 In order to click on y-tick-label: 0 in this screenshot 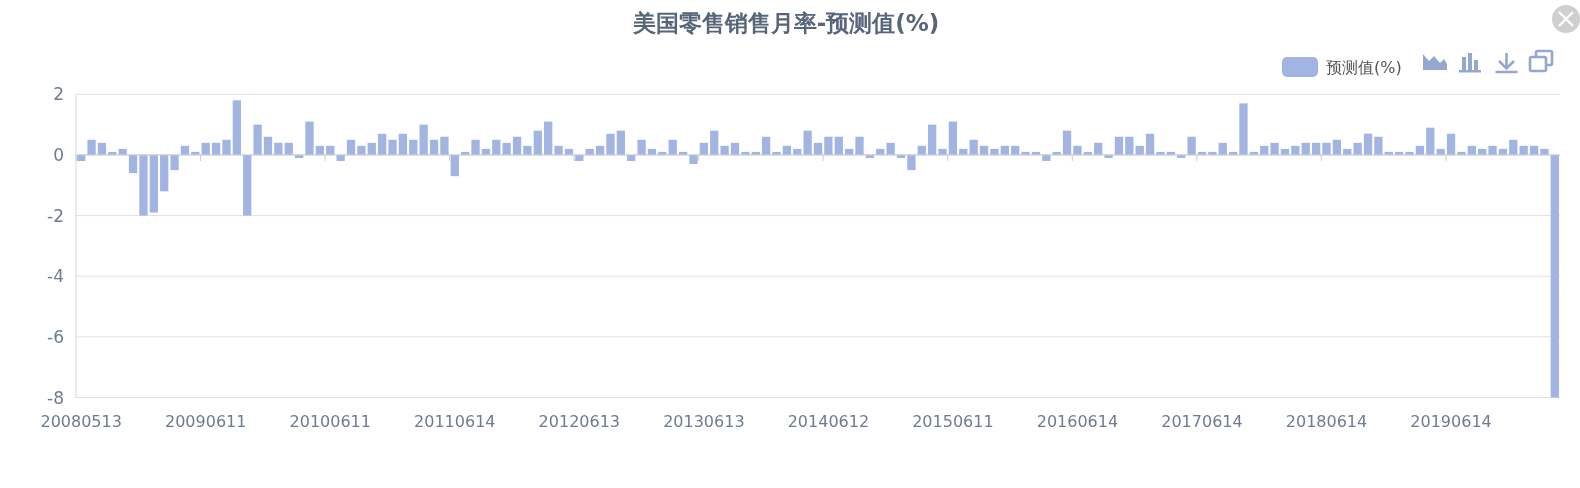, I will do `click(58, 154)`.